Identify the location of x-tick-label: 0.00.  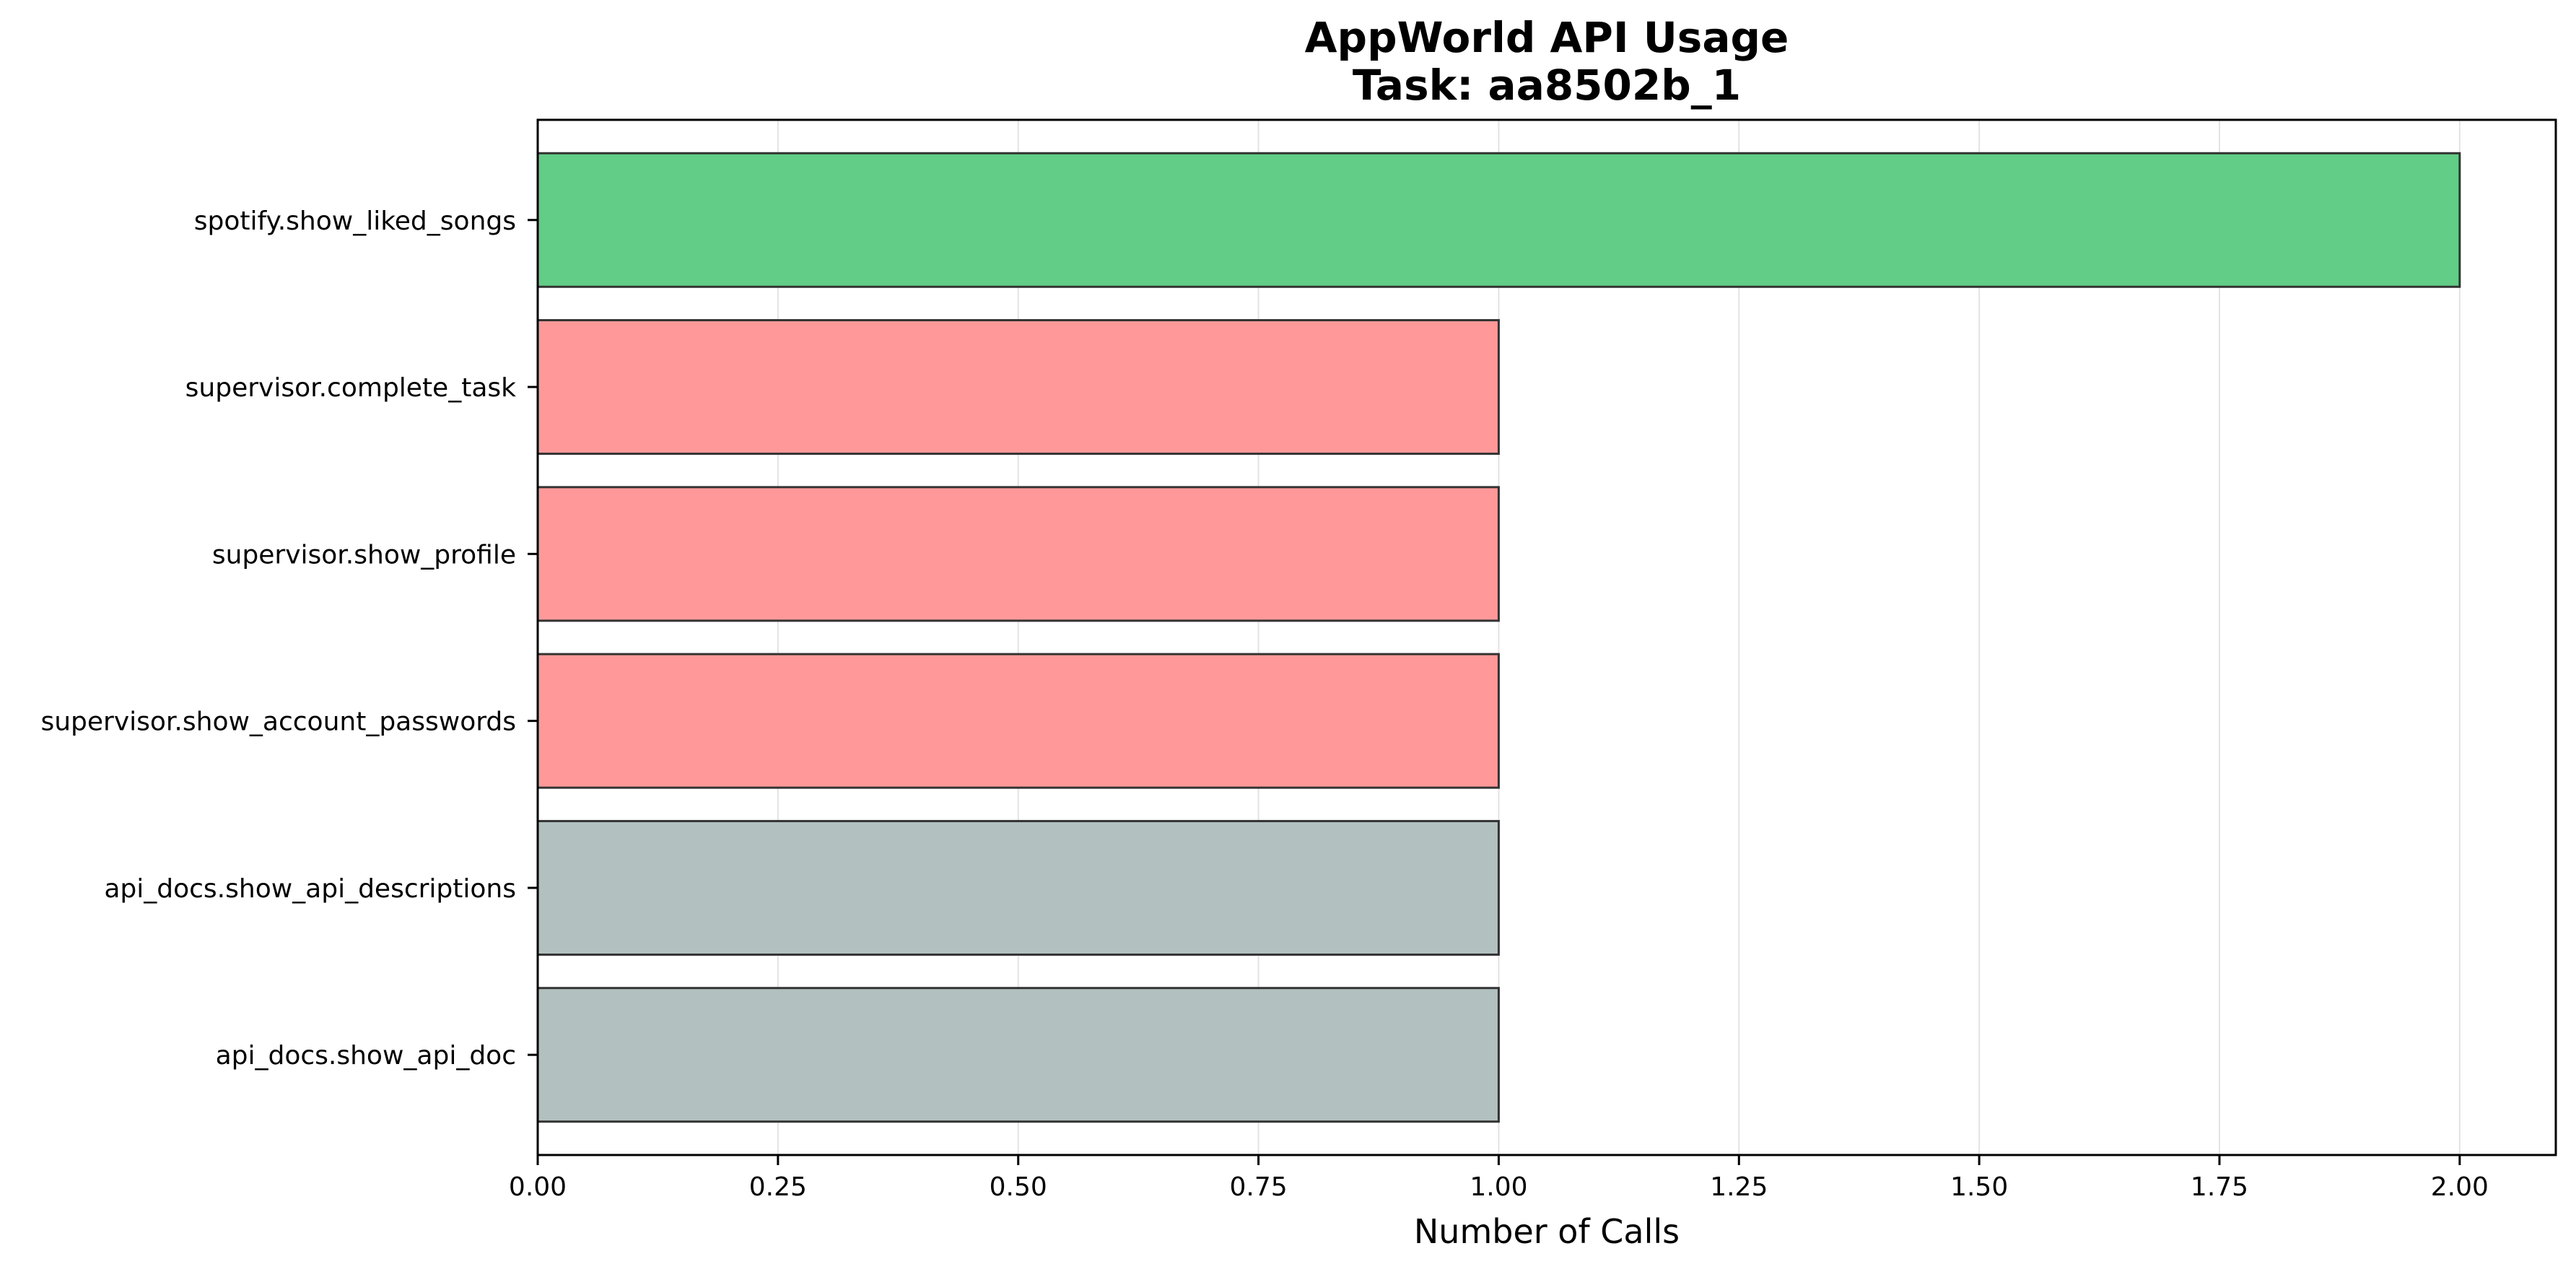
(538, 1187).